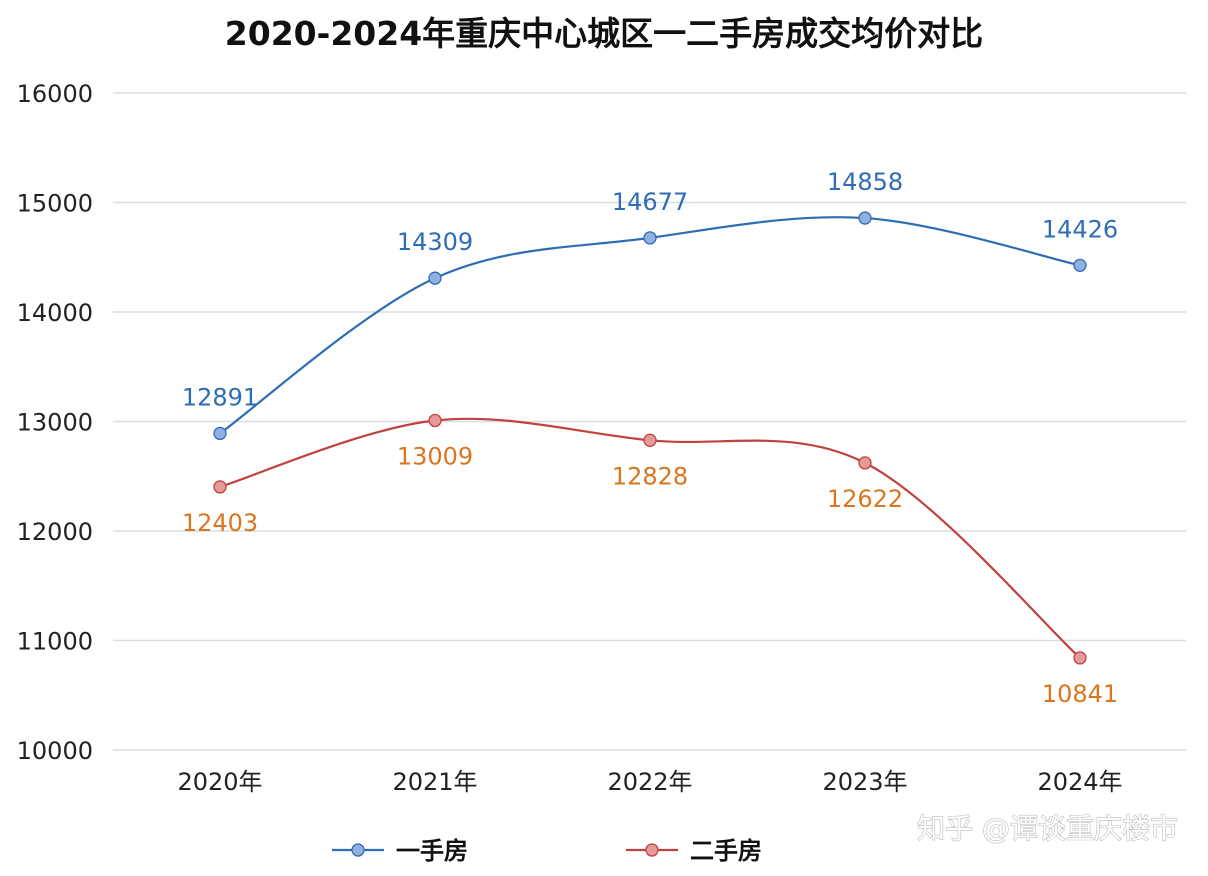  I want to click on data-label: 14858, so click(865, 182).